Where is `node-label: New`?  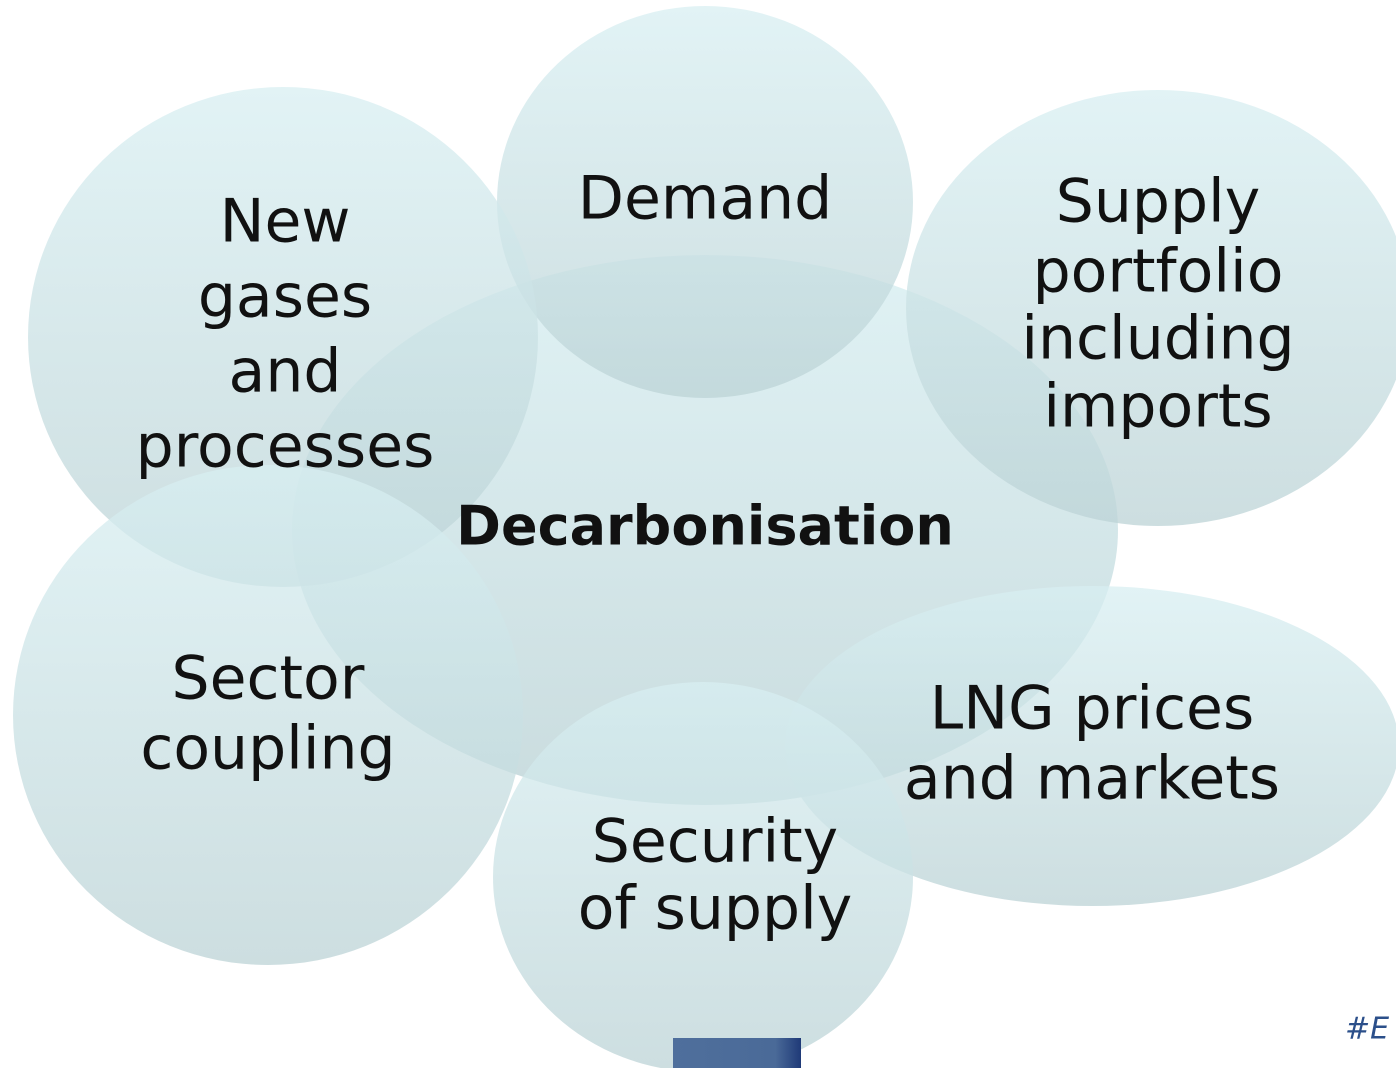
node-label: New is located at coordinates (285, 222).